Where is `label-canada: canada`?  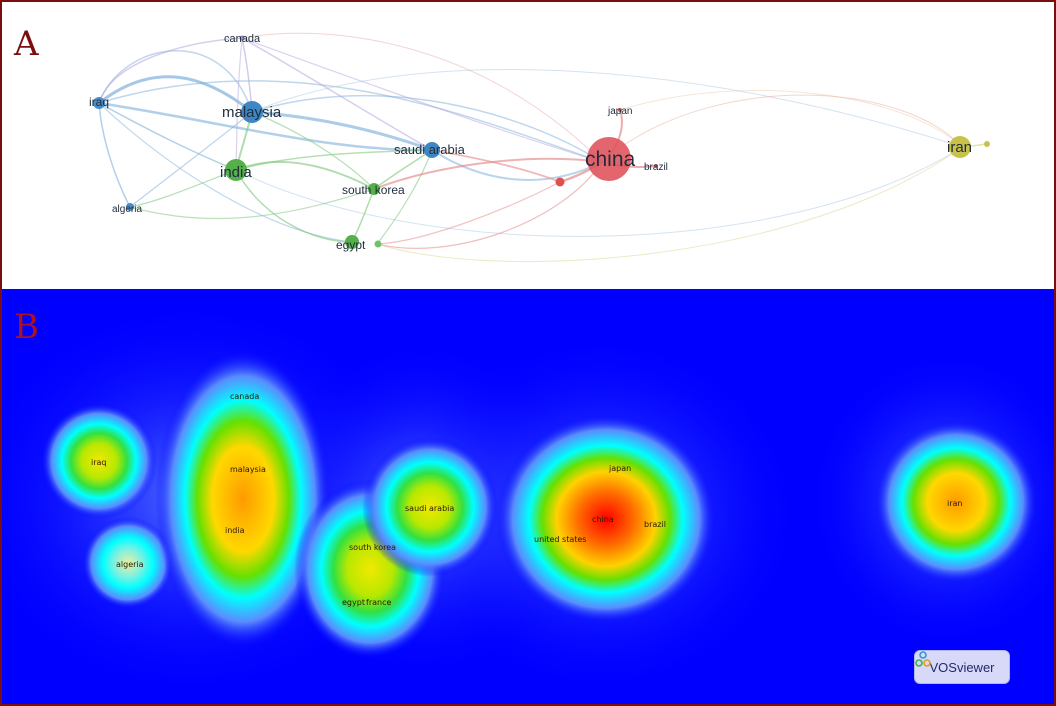 label-canada: canada is located at coordinates (242, 39).